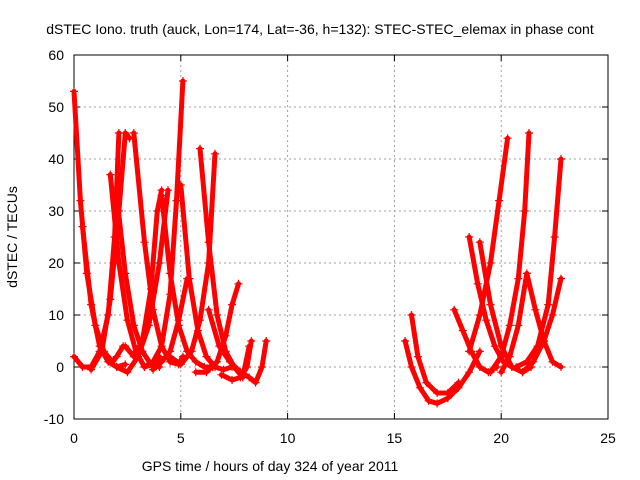 The width and height of the screenshot is (640, 480). Describe the element at coordinates (395, 438) in the screenshot. I see `x-tick-label: 15` at that location.